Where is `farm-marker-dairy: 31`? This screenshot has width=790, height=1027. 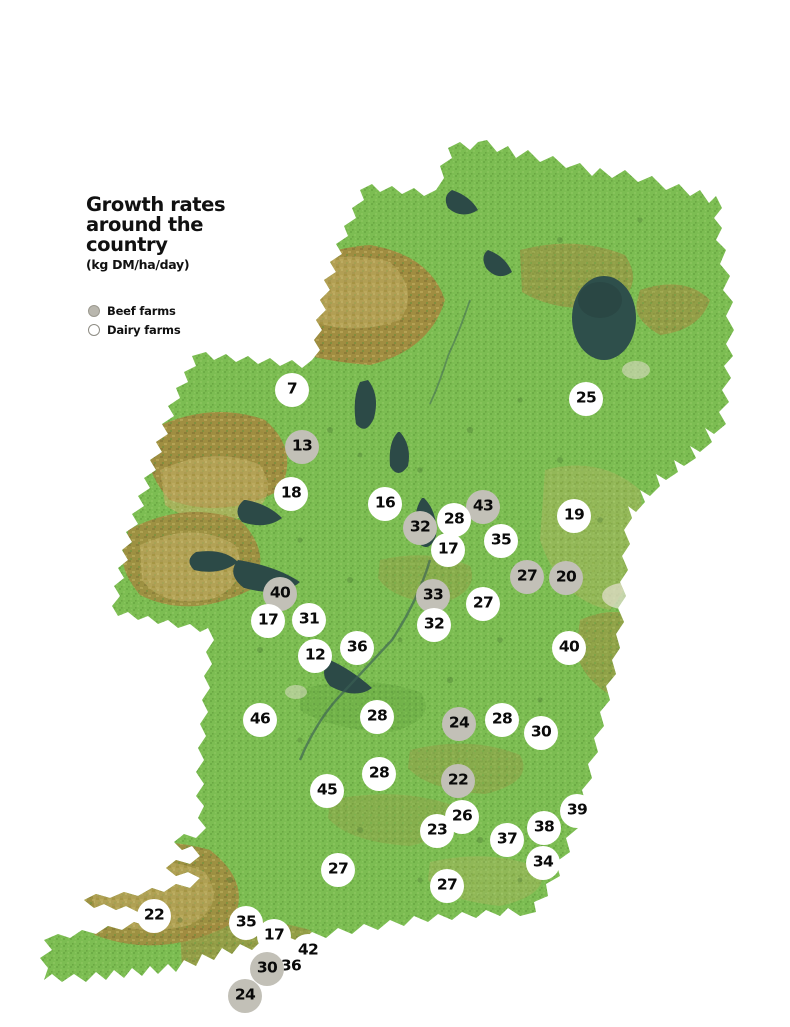 farm-marker-dairy: 31 is located at coordinates (309, 620).